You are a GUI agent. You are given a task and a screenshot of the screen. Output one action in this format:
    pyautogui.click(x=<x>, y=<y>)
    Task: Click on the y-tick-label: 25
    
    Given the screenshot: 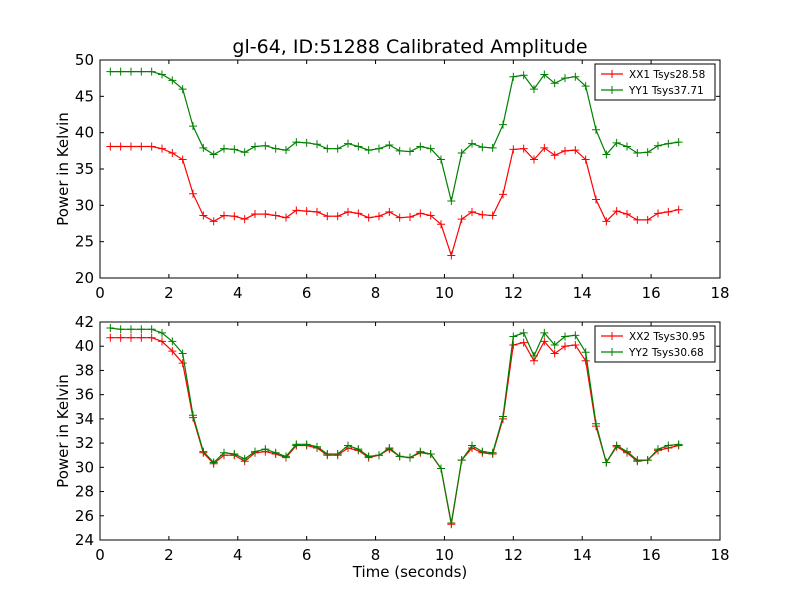 What is the action you would take?
    pyautogui.click(x=84, y=242)
    